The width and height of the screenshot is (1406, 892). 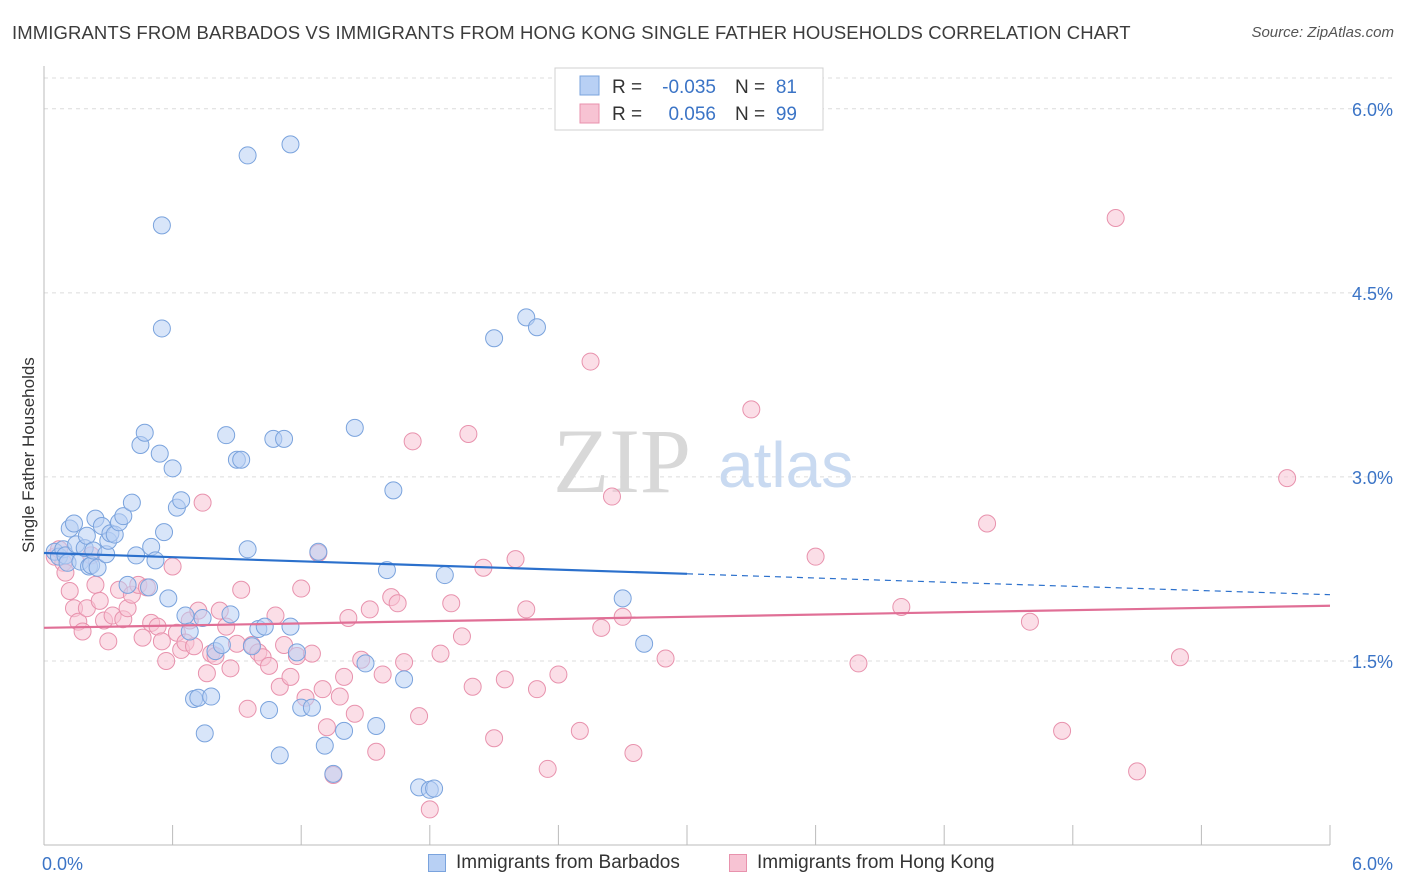 I want to click on legend-label-hongkong: Immigrants from Hong Kong, so click(x=876, y=862).